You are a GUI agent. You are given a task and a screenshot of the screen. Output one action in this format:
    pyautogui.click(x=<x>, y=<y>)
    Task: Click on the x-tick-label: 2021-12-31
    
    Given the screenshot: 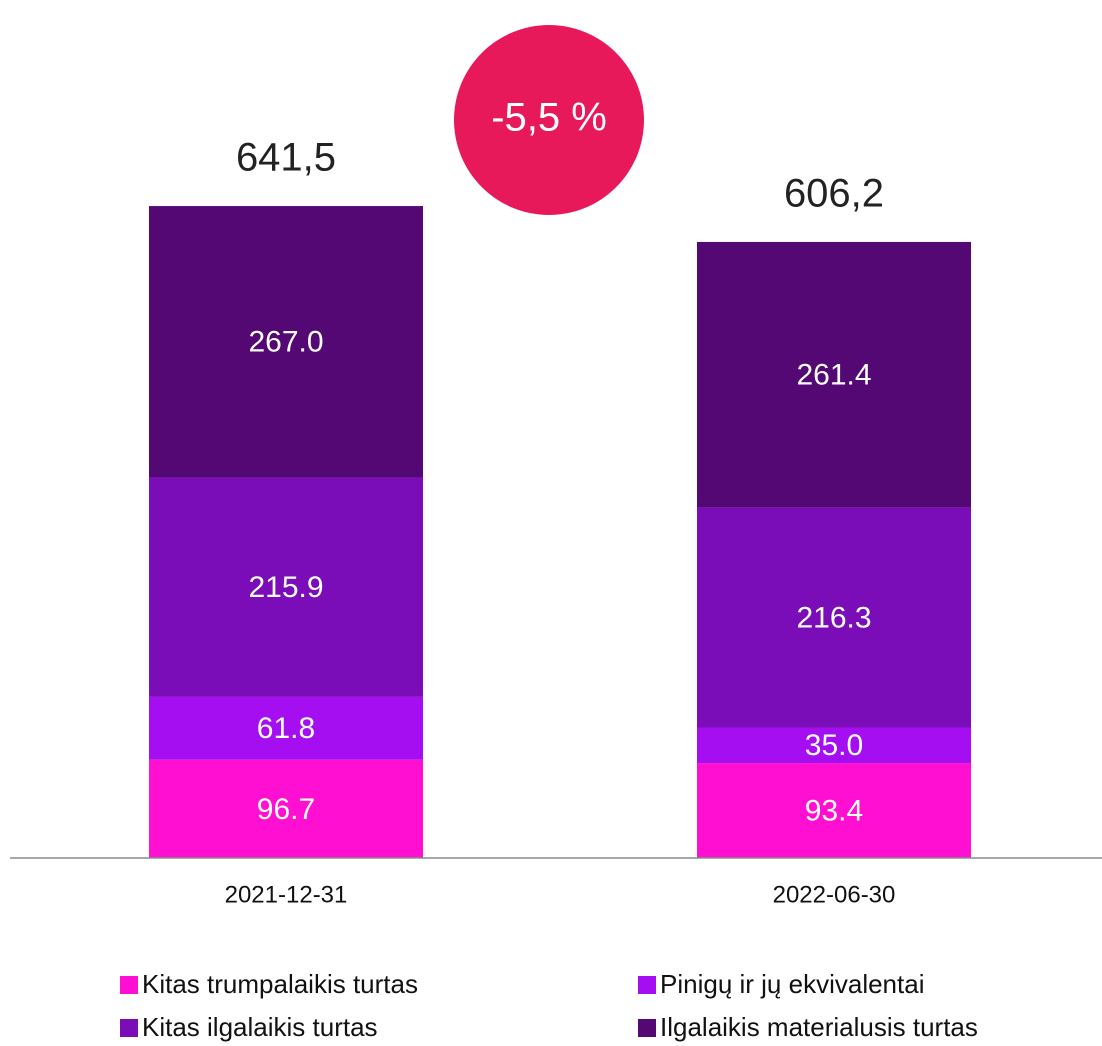 What is the action you would take?
    pyautogui.click(x=286, y=894)
    